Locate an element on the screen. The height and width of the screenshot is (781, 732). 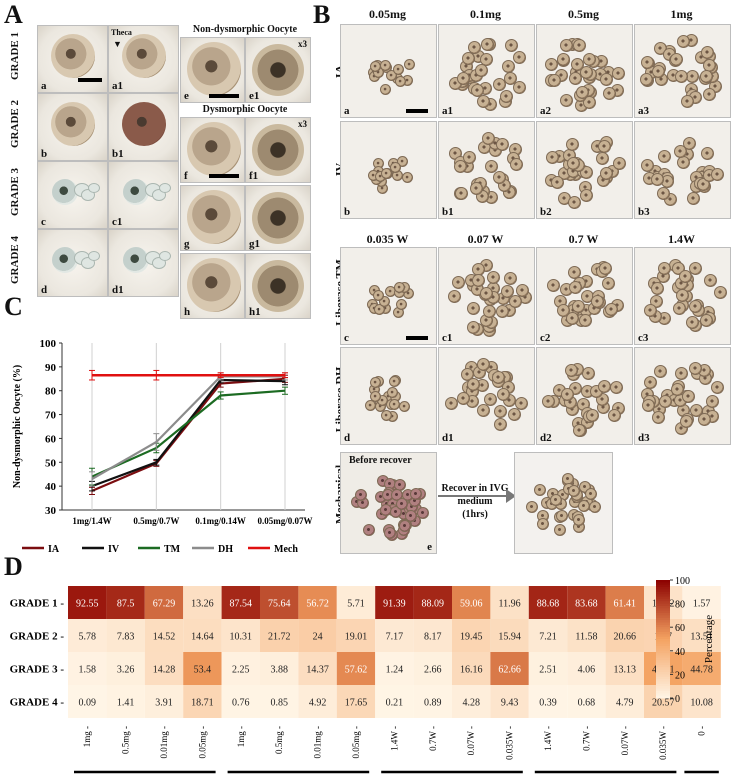
heatmap-cell-value: 0.21 is located at coordinates (395, 703).